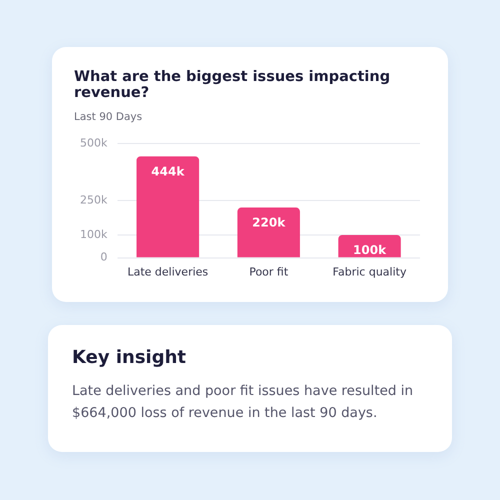  What do you see at coordinates (94, 234) in the screenshot?
I see `y-tick-label: 100k` at bounding box center [94, 234].